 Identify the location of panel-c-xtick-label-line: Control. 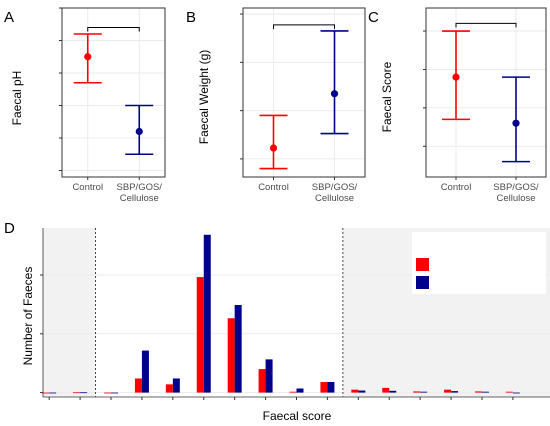
(456, 187).